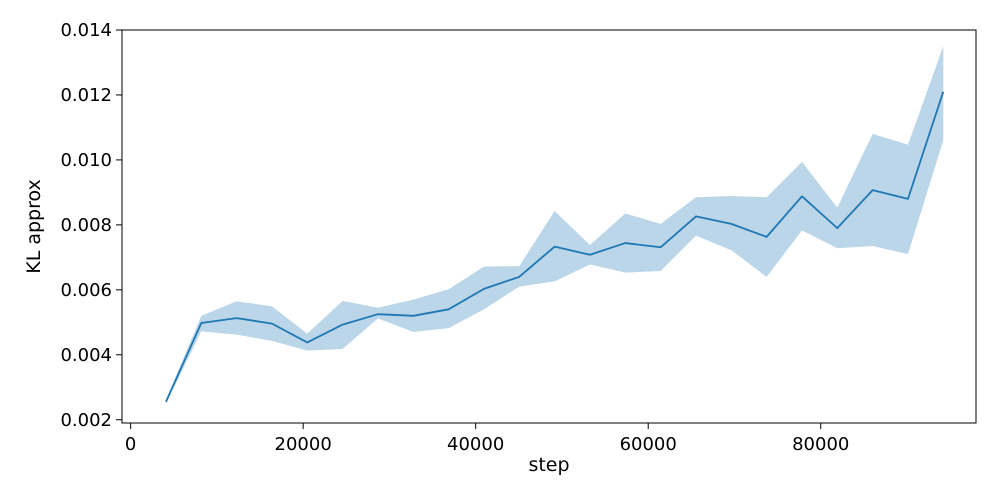 This screenshot has height=500, width=1000. Describe the element at coordinates (548, 465) in the screenshot. I see `x-axis-label: step` at that location.